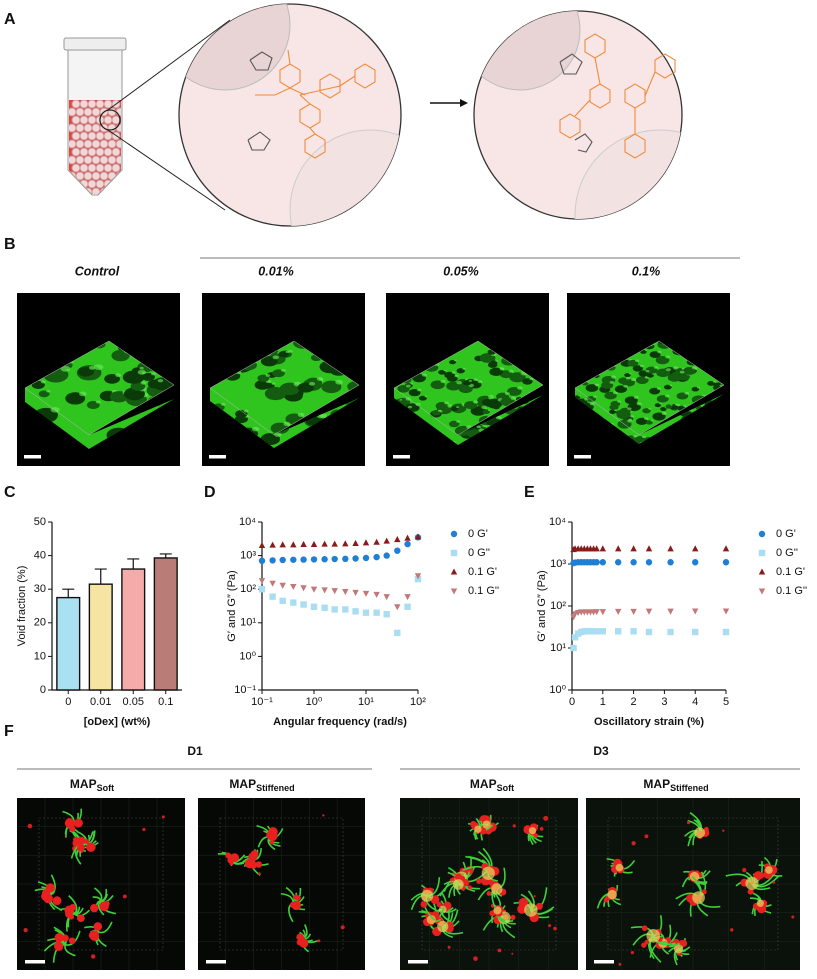 This screenshot has height=979, width=817. Describe the element at coordinates (558, 648) in the screenshot. I see `y-tick-label: 10¹` at that location.